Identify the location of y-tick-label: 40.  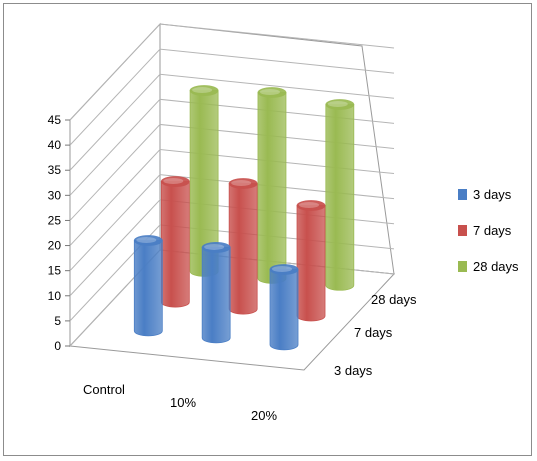
(55, 145).